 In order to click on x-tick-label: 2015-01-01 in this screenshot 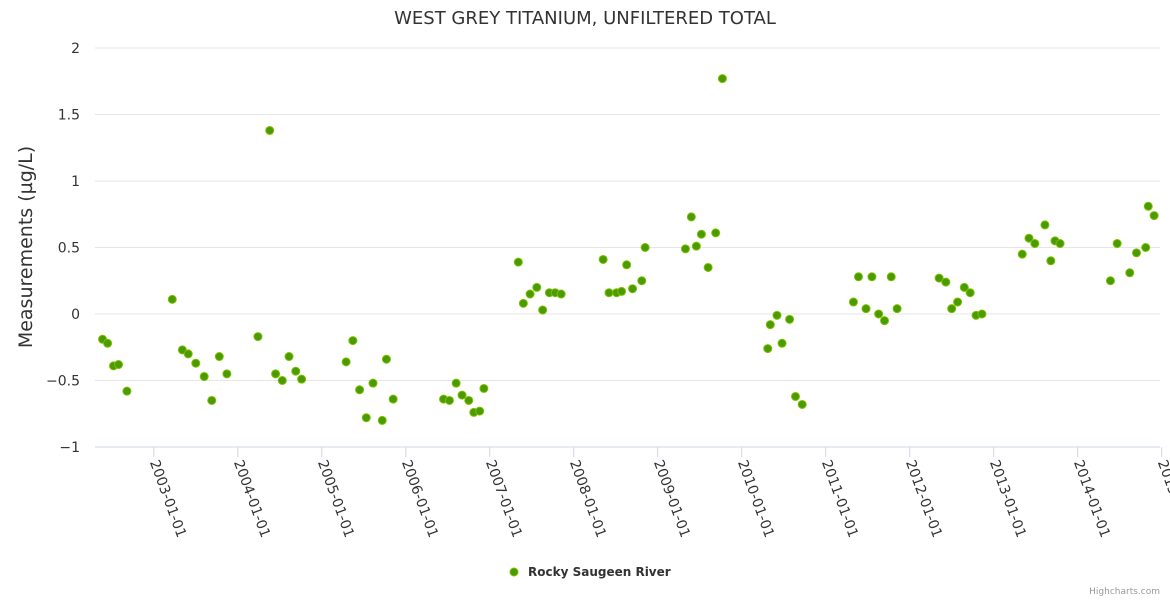, I will do `click(1162, 499)`.